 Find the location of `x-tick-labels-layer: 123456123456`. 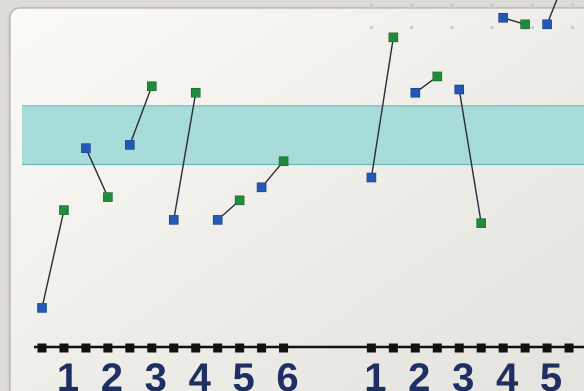

x-tick-labels-layer: 123456123456 is located at coordinates (320, 373).